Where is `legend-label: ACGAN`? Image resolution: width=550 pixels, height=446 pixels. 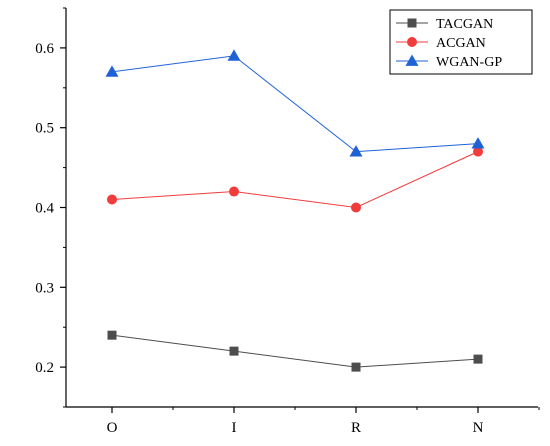
legend-label: ACGAN is located at coordinates (461, 43).